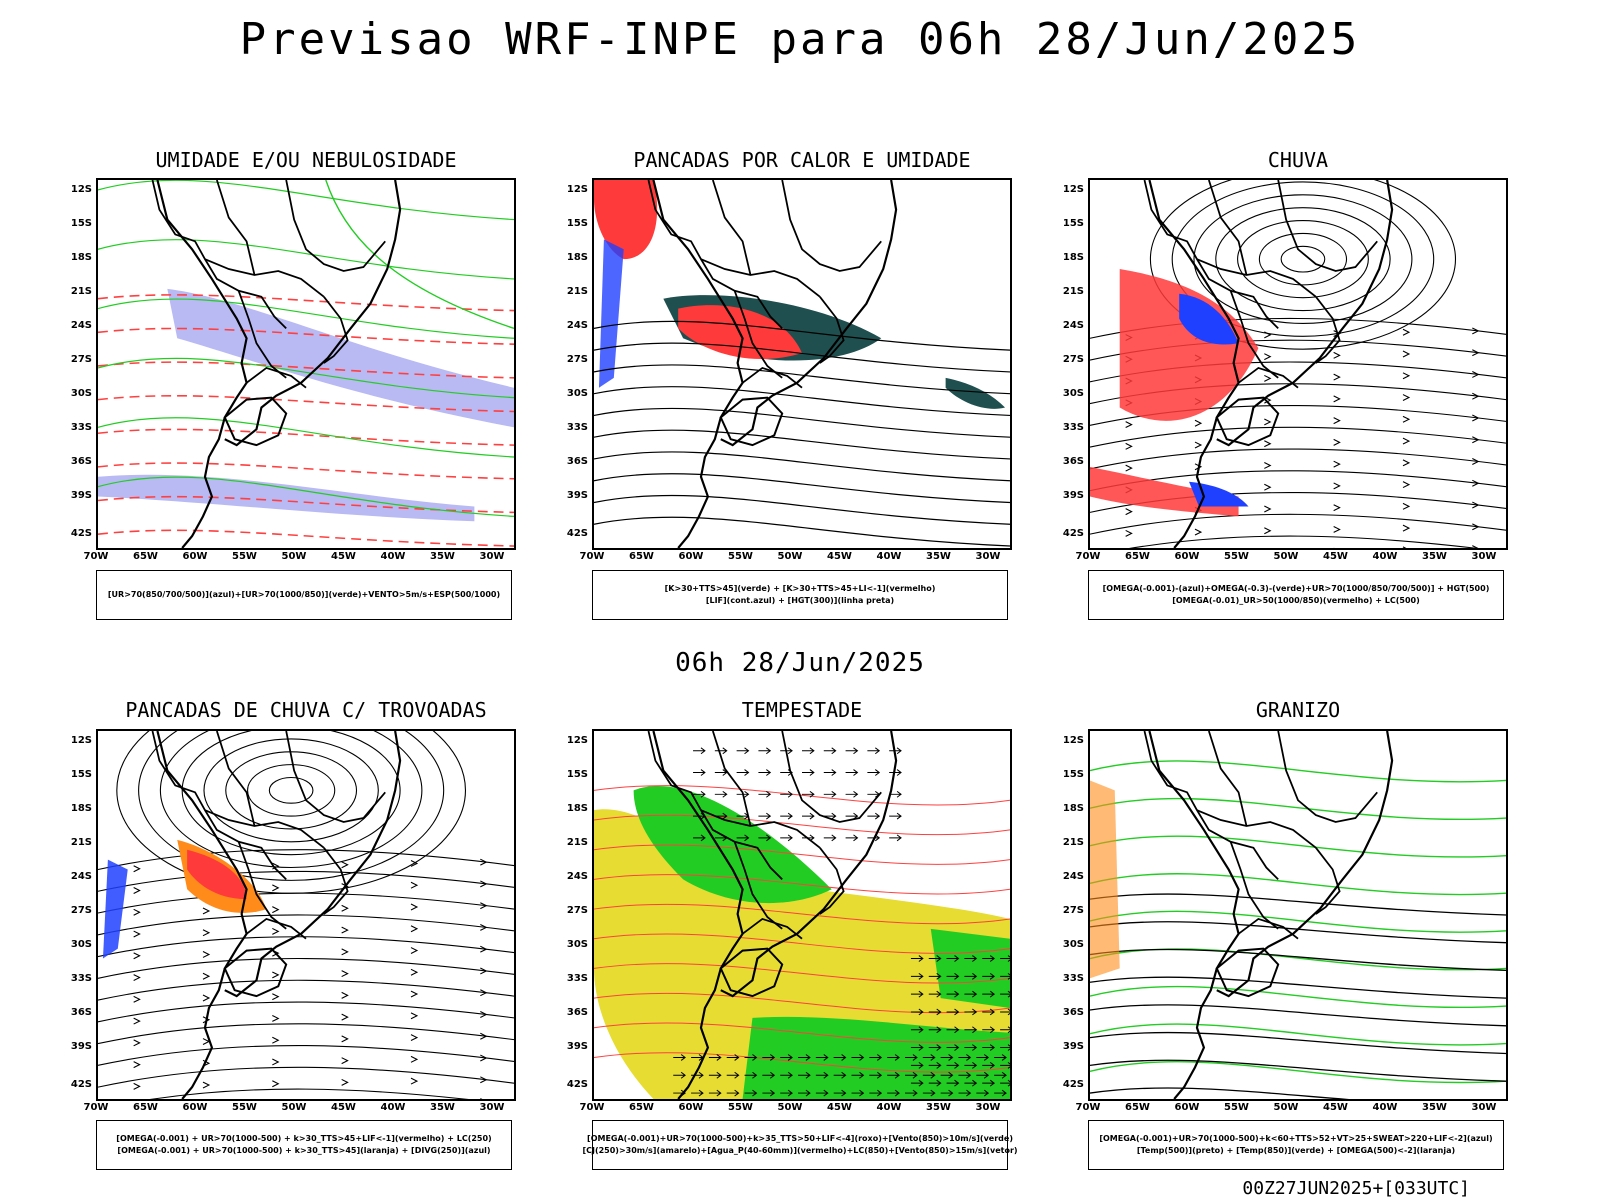 Image resolution: width=1600 pixels, height=1200 pixels. I want to click on panel-pancadas-calor-title: PANCADAS POR CALOR E UMIDADE, so click(802, 160).